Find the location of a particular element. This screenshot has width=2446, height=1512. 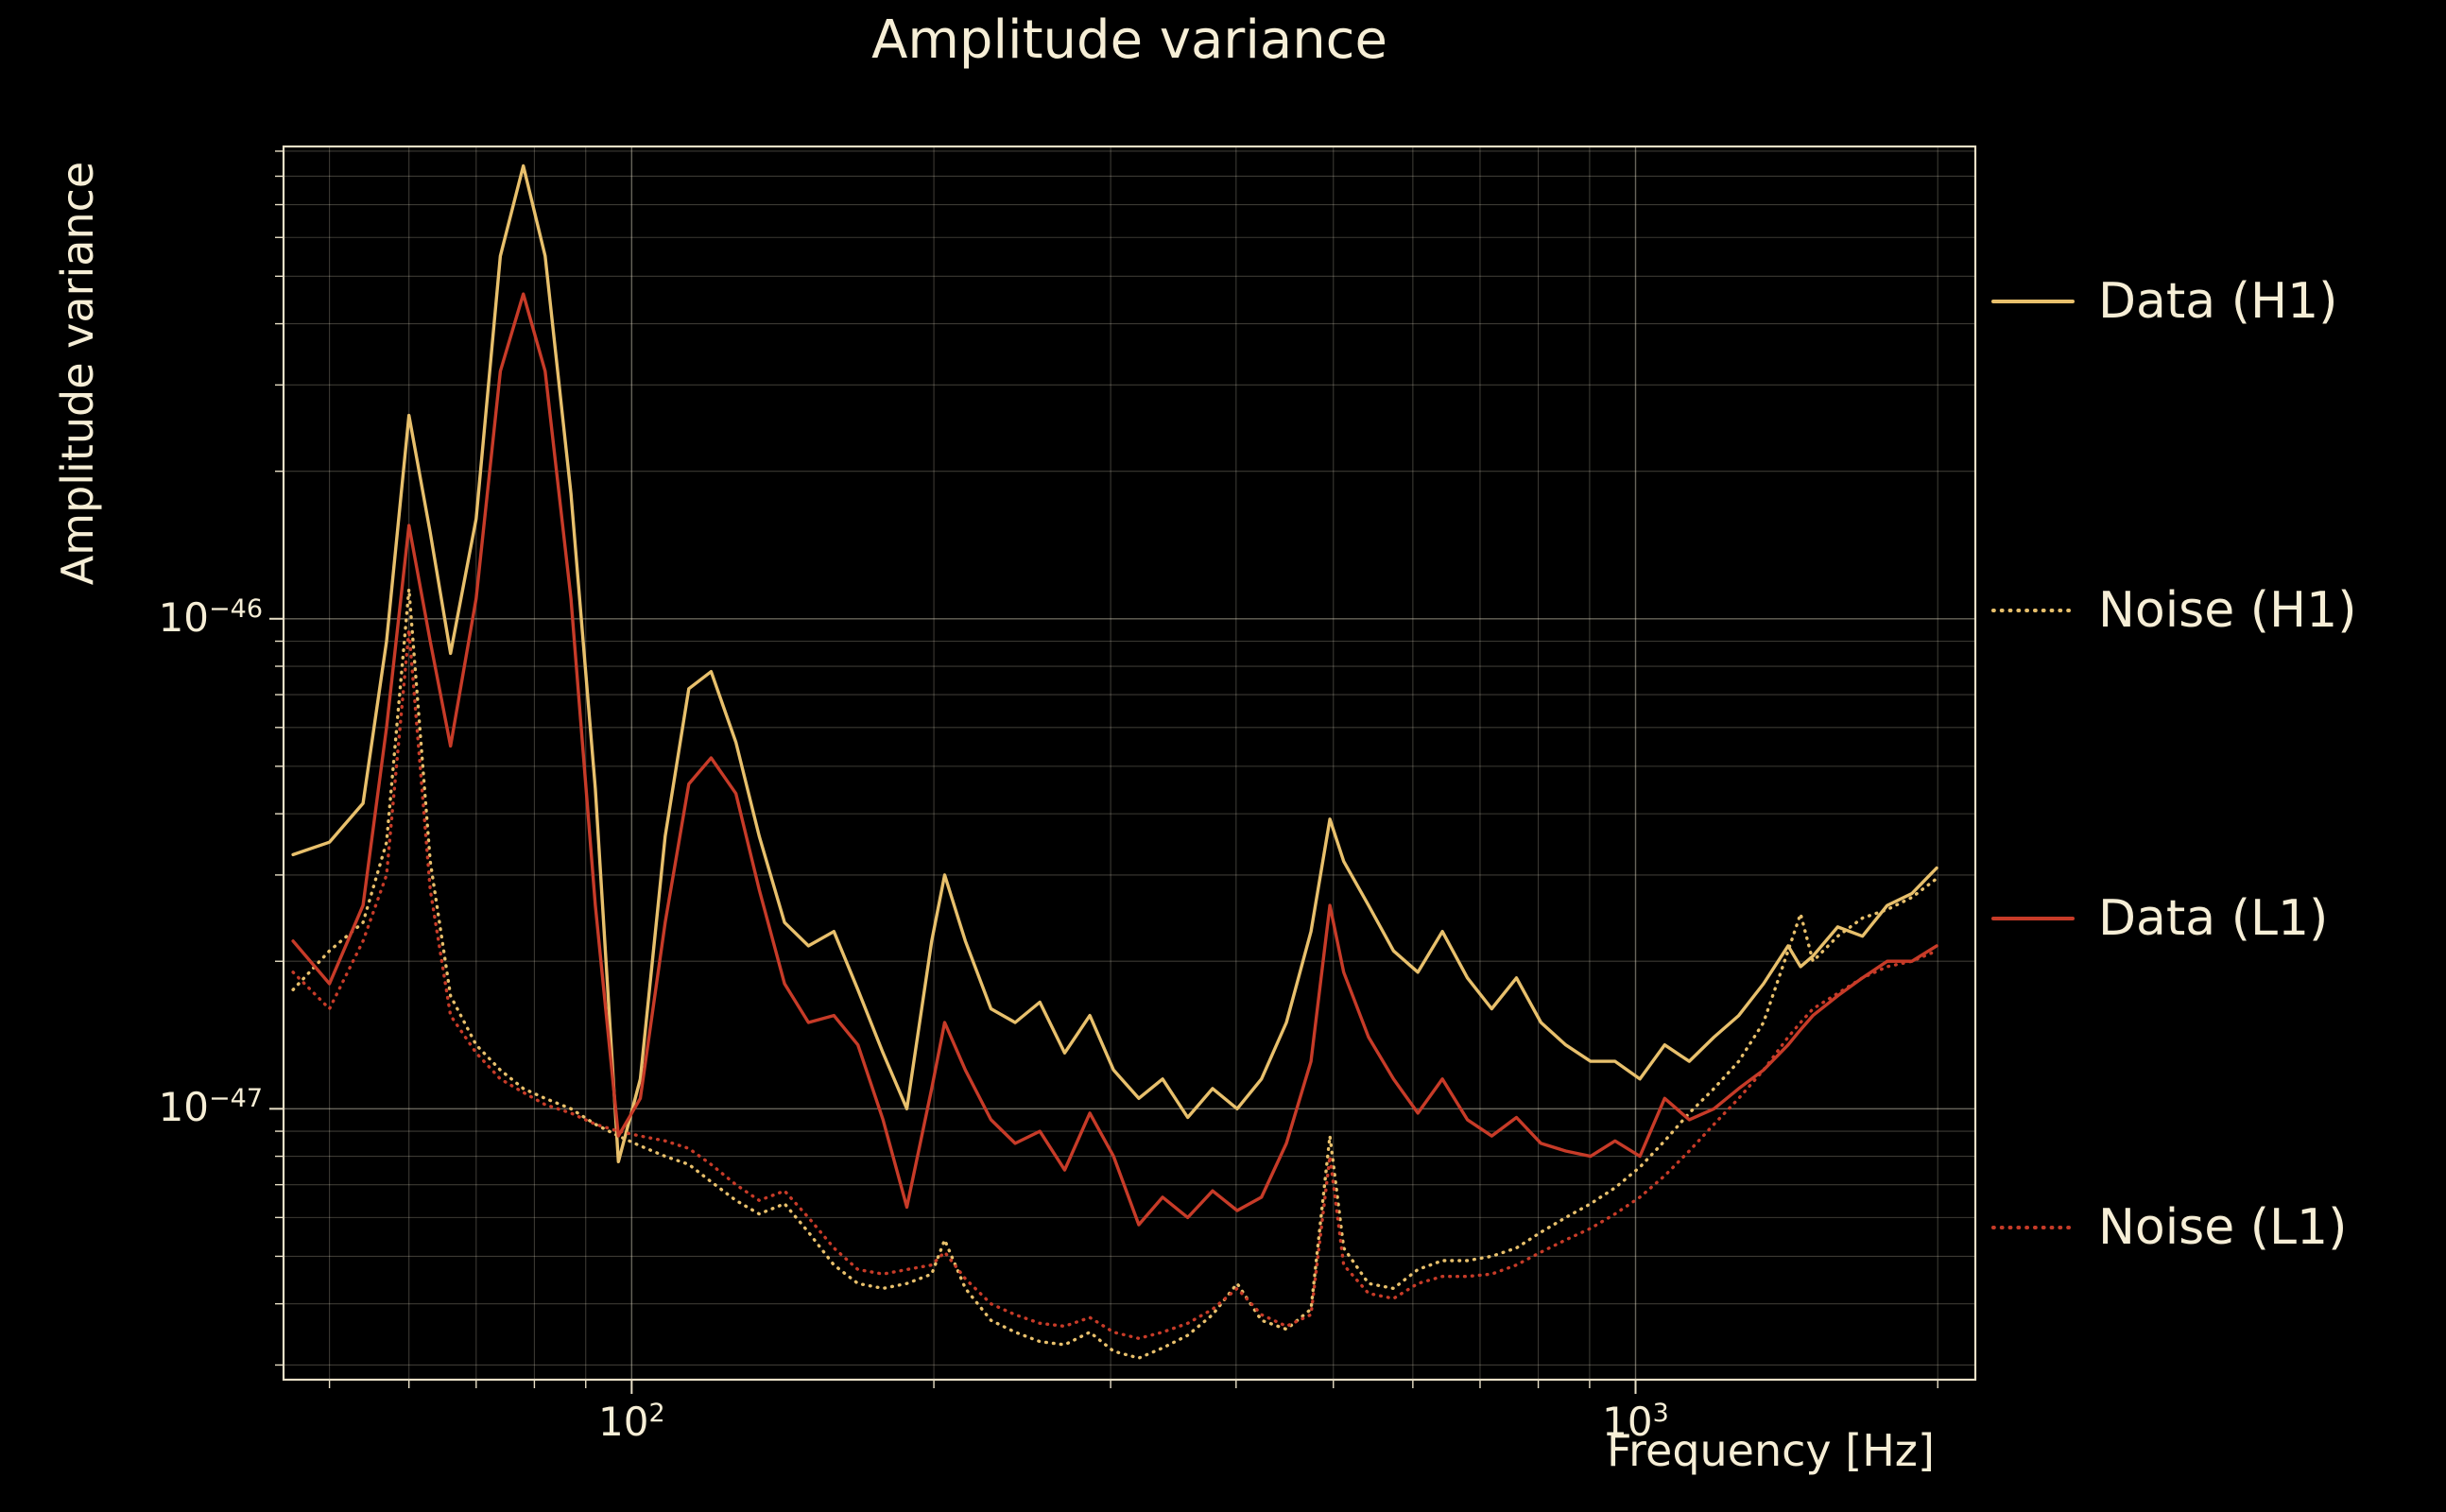

legend-entry-data-h1: Data (H1) is located at coordinates (2173, 301).